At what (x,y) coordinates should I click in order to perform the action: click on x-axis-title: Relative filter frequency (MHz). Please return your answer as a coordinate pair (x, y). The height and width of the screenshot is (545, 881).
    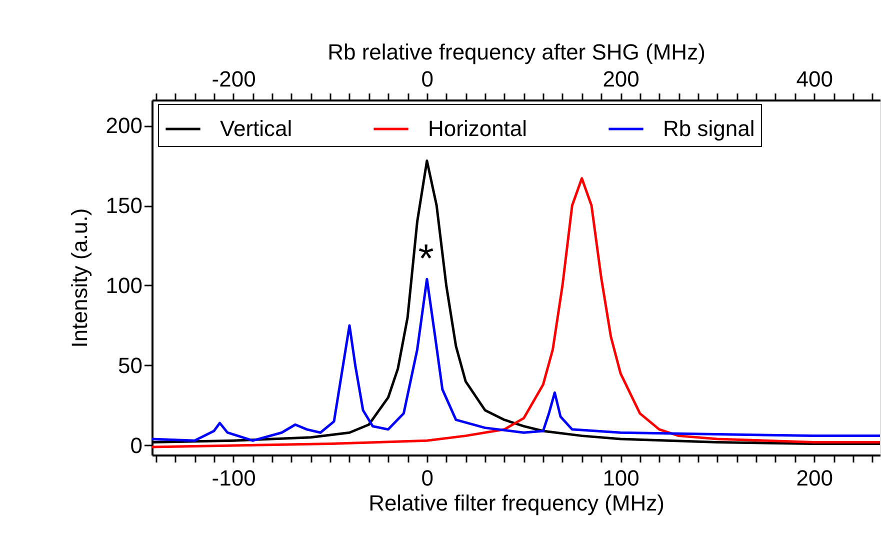
    Looking at the image, I should click on (516, 503).